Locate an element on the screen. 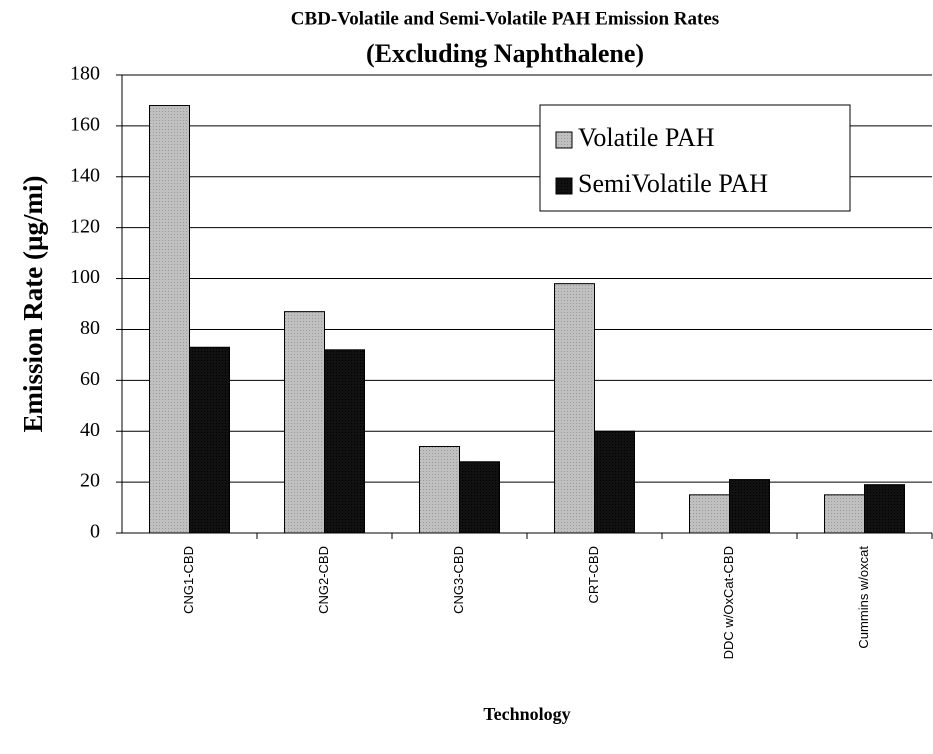 This screenshot has width=933, height=754. x-axis-label: Technology is located at coordinates (526, 714).